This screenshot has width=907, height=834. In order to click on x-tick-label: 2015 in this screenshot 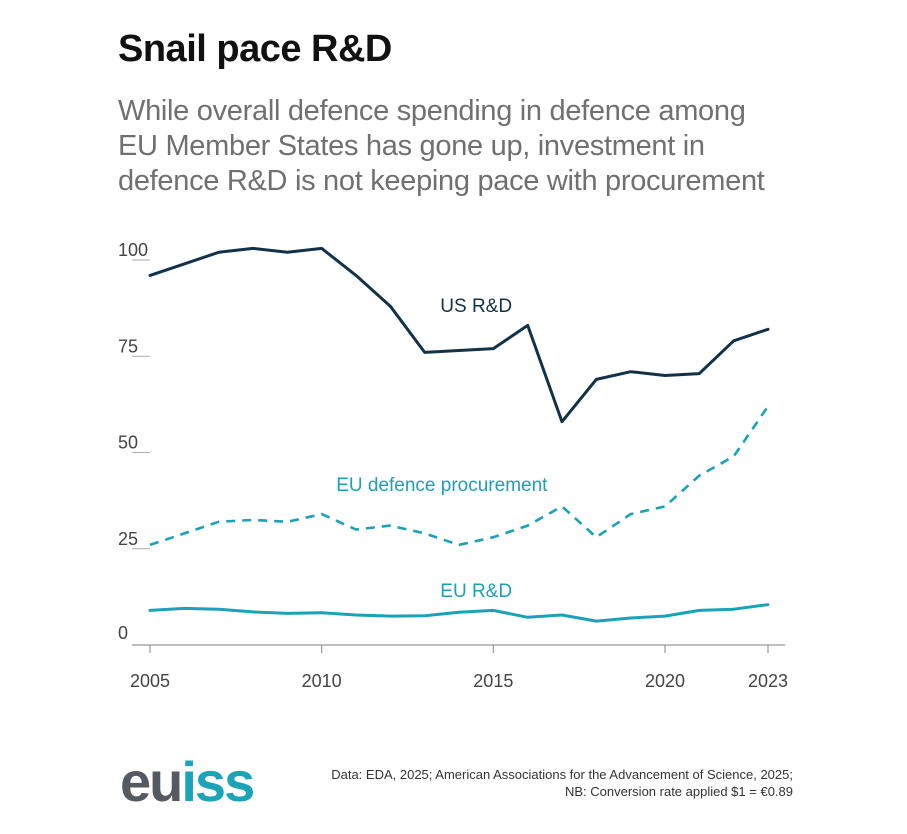, I will do `click(493, 681)`.